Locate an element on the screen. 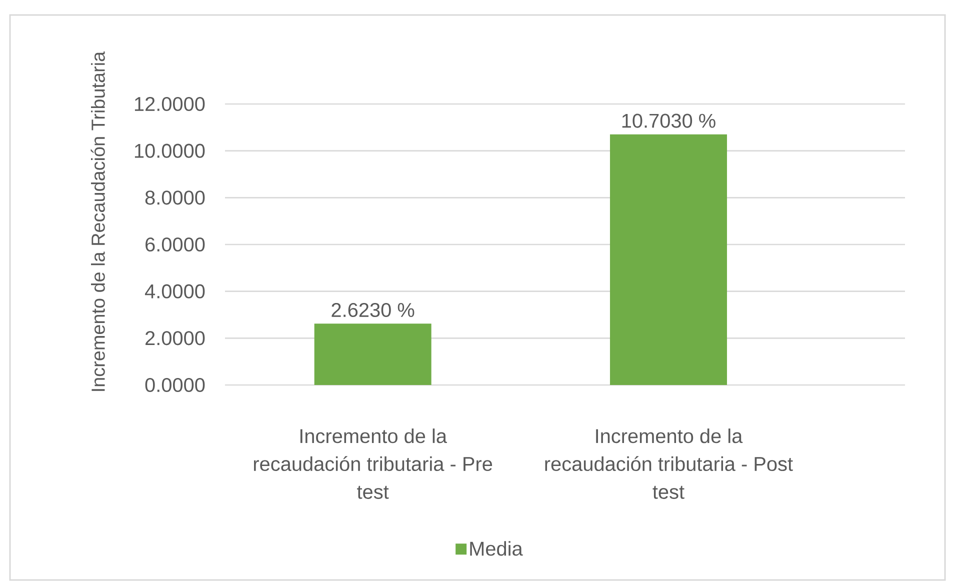 This screenshot has width=960, height=588. y-tick-label: 2.0000 is located at coordinates (175, 338).